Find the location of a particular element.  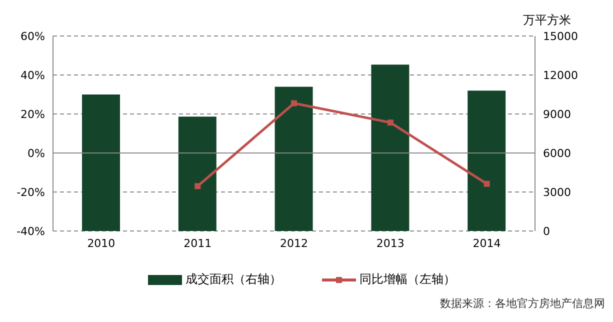

y-tick-label: -40% is located at coordinates (30, 231).